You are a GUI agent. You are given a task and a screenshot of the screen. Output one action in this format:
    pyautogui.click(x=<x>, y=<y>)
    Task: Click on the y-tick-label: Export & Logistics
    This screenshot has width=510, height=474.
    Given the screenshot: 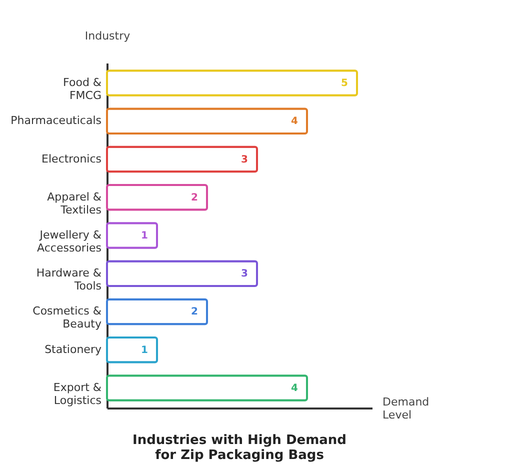 What is the action you would take?
    pyautogui.click(x=77, y=393)
    